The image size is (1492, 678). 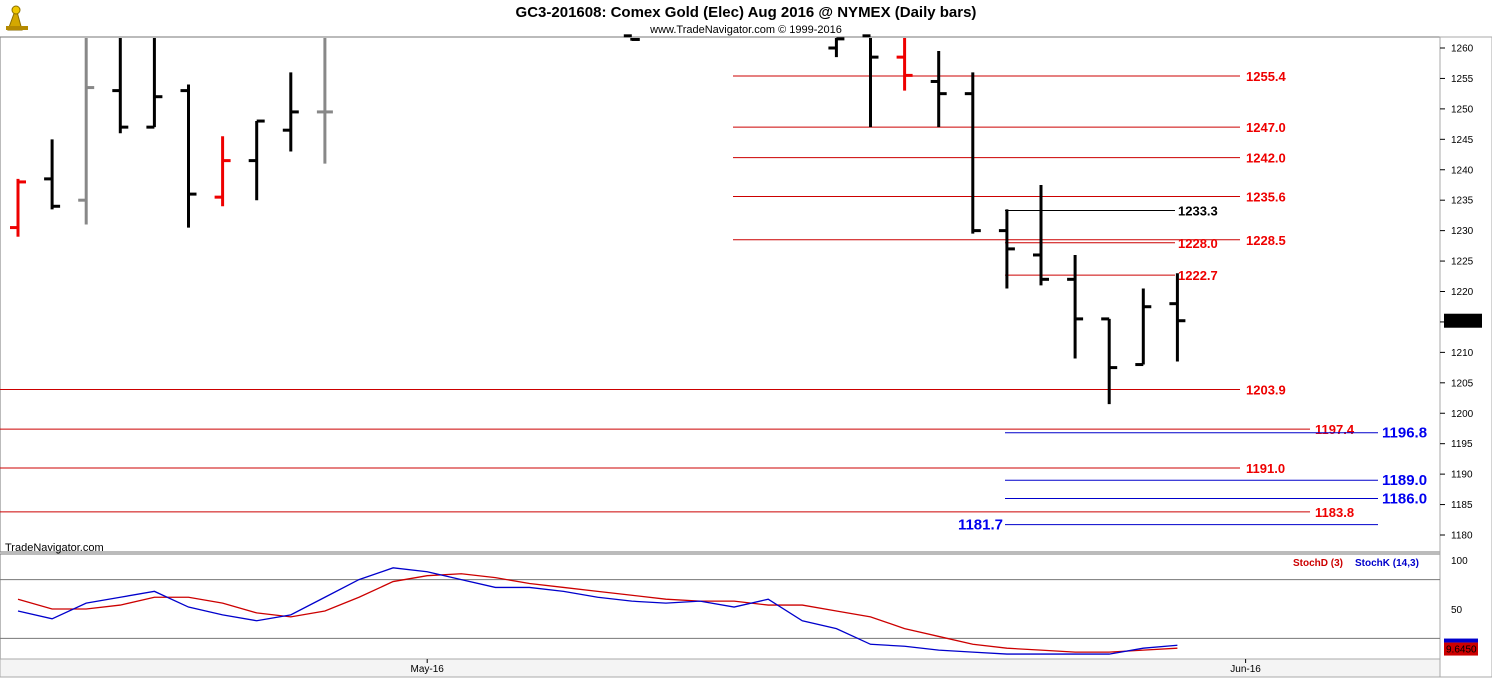 I want to click on price-tick-label: 1190, so click(x=1462, y=475).